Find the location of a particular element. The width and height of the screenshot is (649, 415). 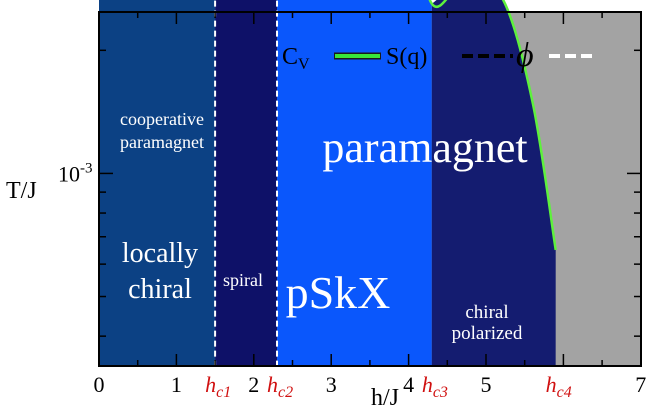

legend-label-cv: CV is located at coordinates (296, 58).